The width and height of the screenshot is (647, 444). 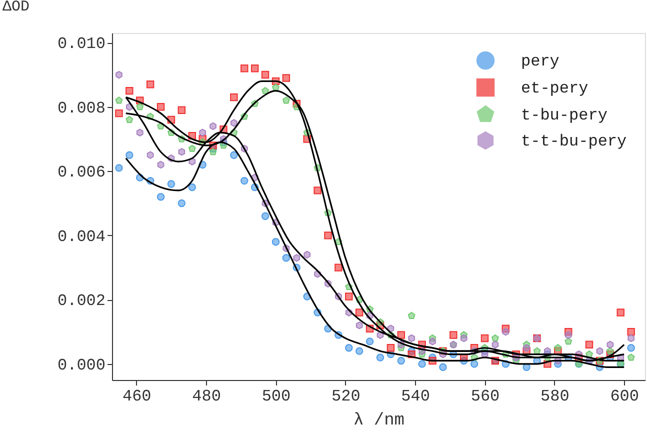 What do you see at coordinates (81, 173) in the screenshot?
I see `y-tick-label: 0.006` at bounding box center [81, 173].